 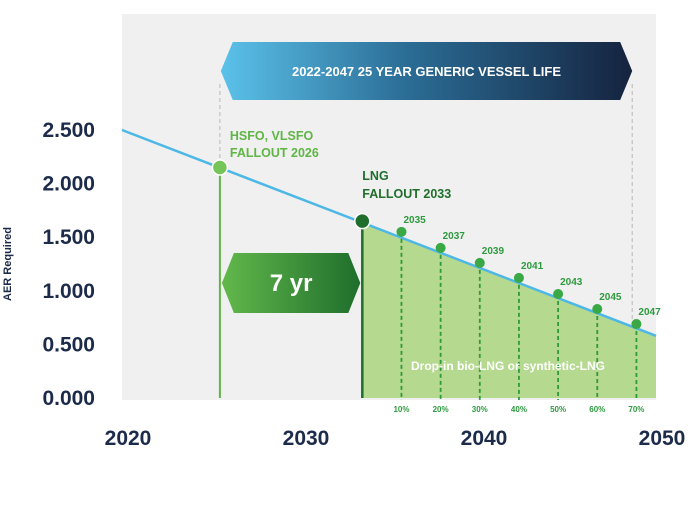 What do you see at coordinates (375, 176) in the screenshot?
I see `lng-annotation-line1: LNG` at bounding box center [375, 176].